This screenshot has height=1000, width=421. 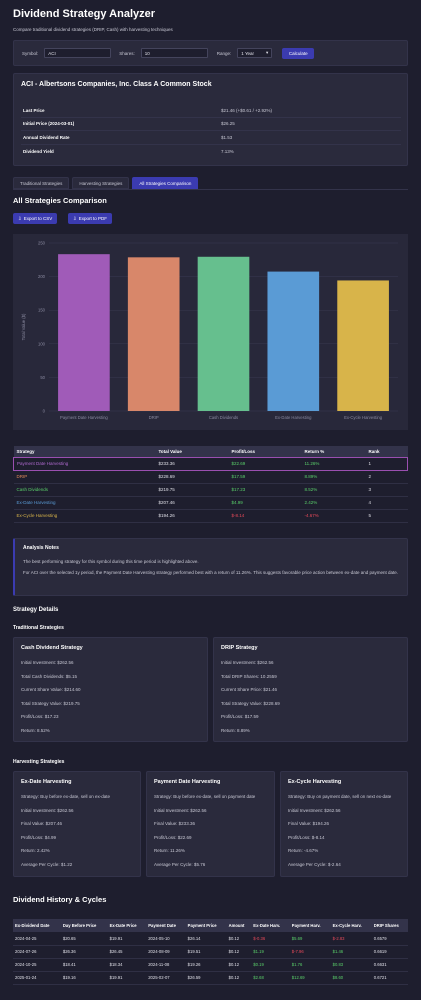 What do you see at coordinates (333, 490) in the screenshot?
I see `return-cell: 8.52%` at bounding box center [333, 490].